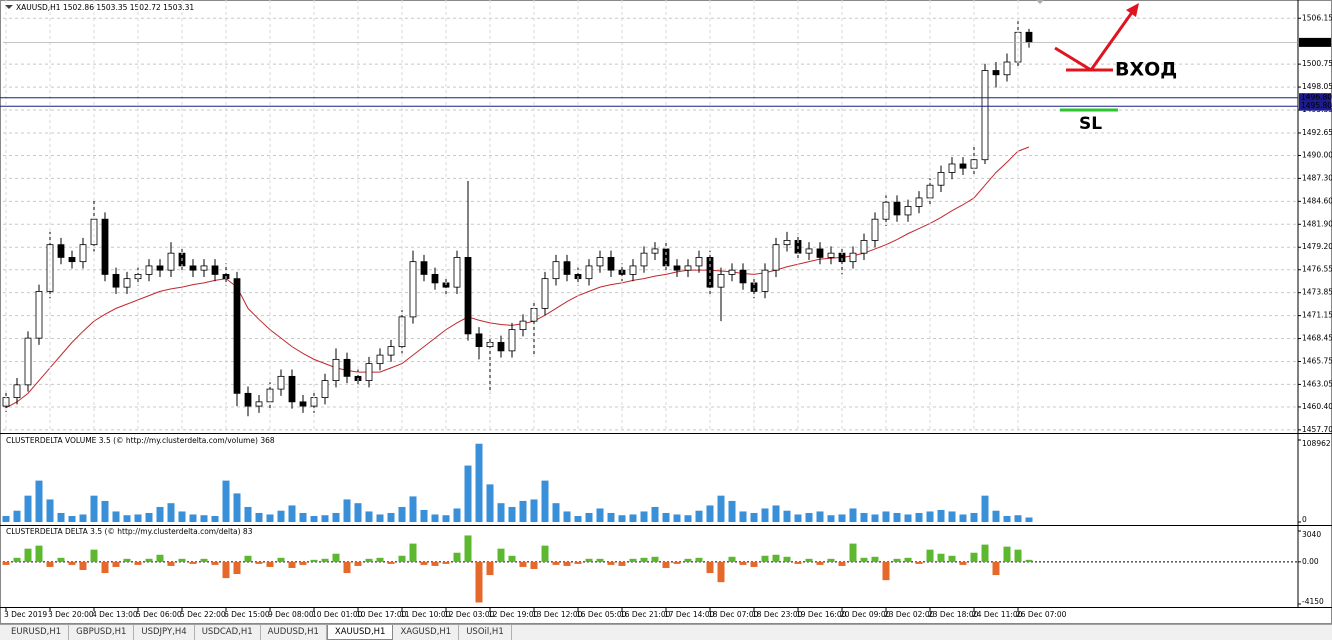  What do you see at coordinates (1317, 360) in the screenshot?
I see `y-tick-label: 1465.75` at bounding box center [1317, 360].